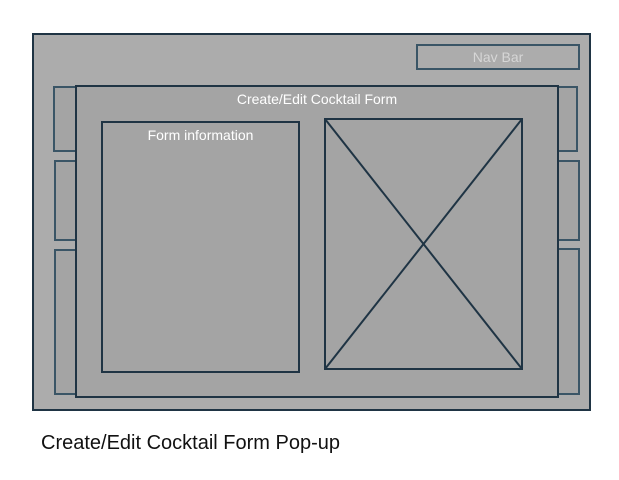 The image size is (619, 480). I want to click on nav-bar-label: Nav Bar, so click(498, 57).